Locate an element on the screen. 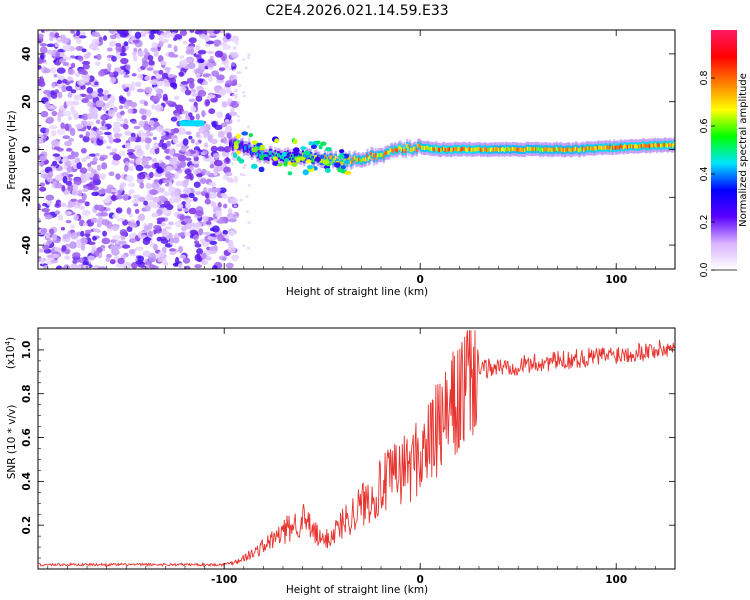 The image size is (750, 600). y-tick-label: 0.4 is located at coordinates (27, 481).